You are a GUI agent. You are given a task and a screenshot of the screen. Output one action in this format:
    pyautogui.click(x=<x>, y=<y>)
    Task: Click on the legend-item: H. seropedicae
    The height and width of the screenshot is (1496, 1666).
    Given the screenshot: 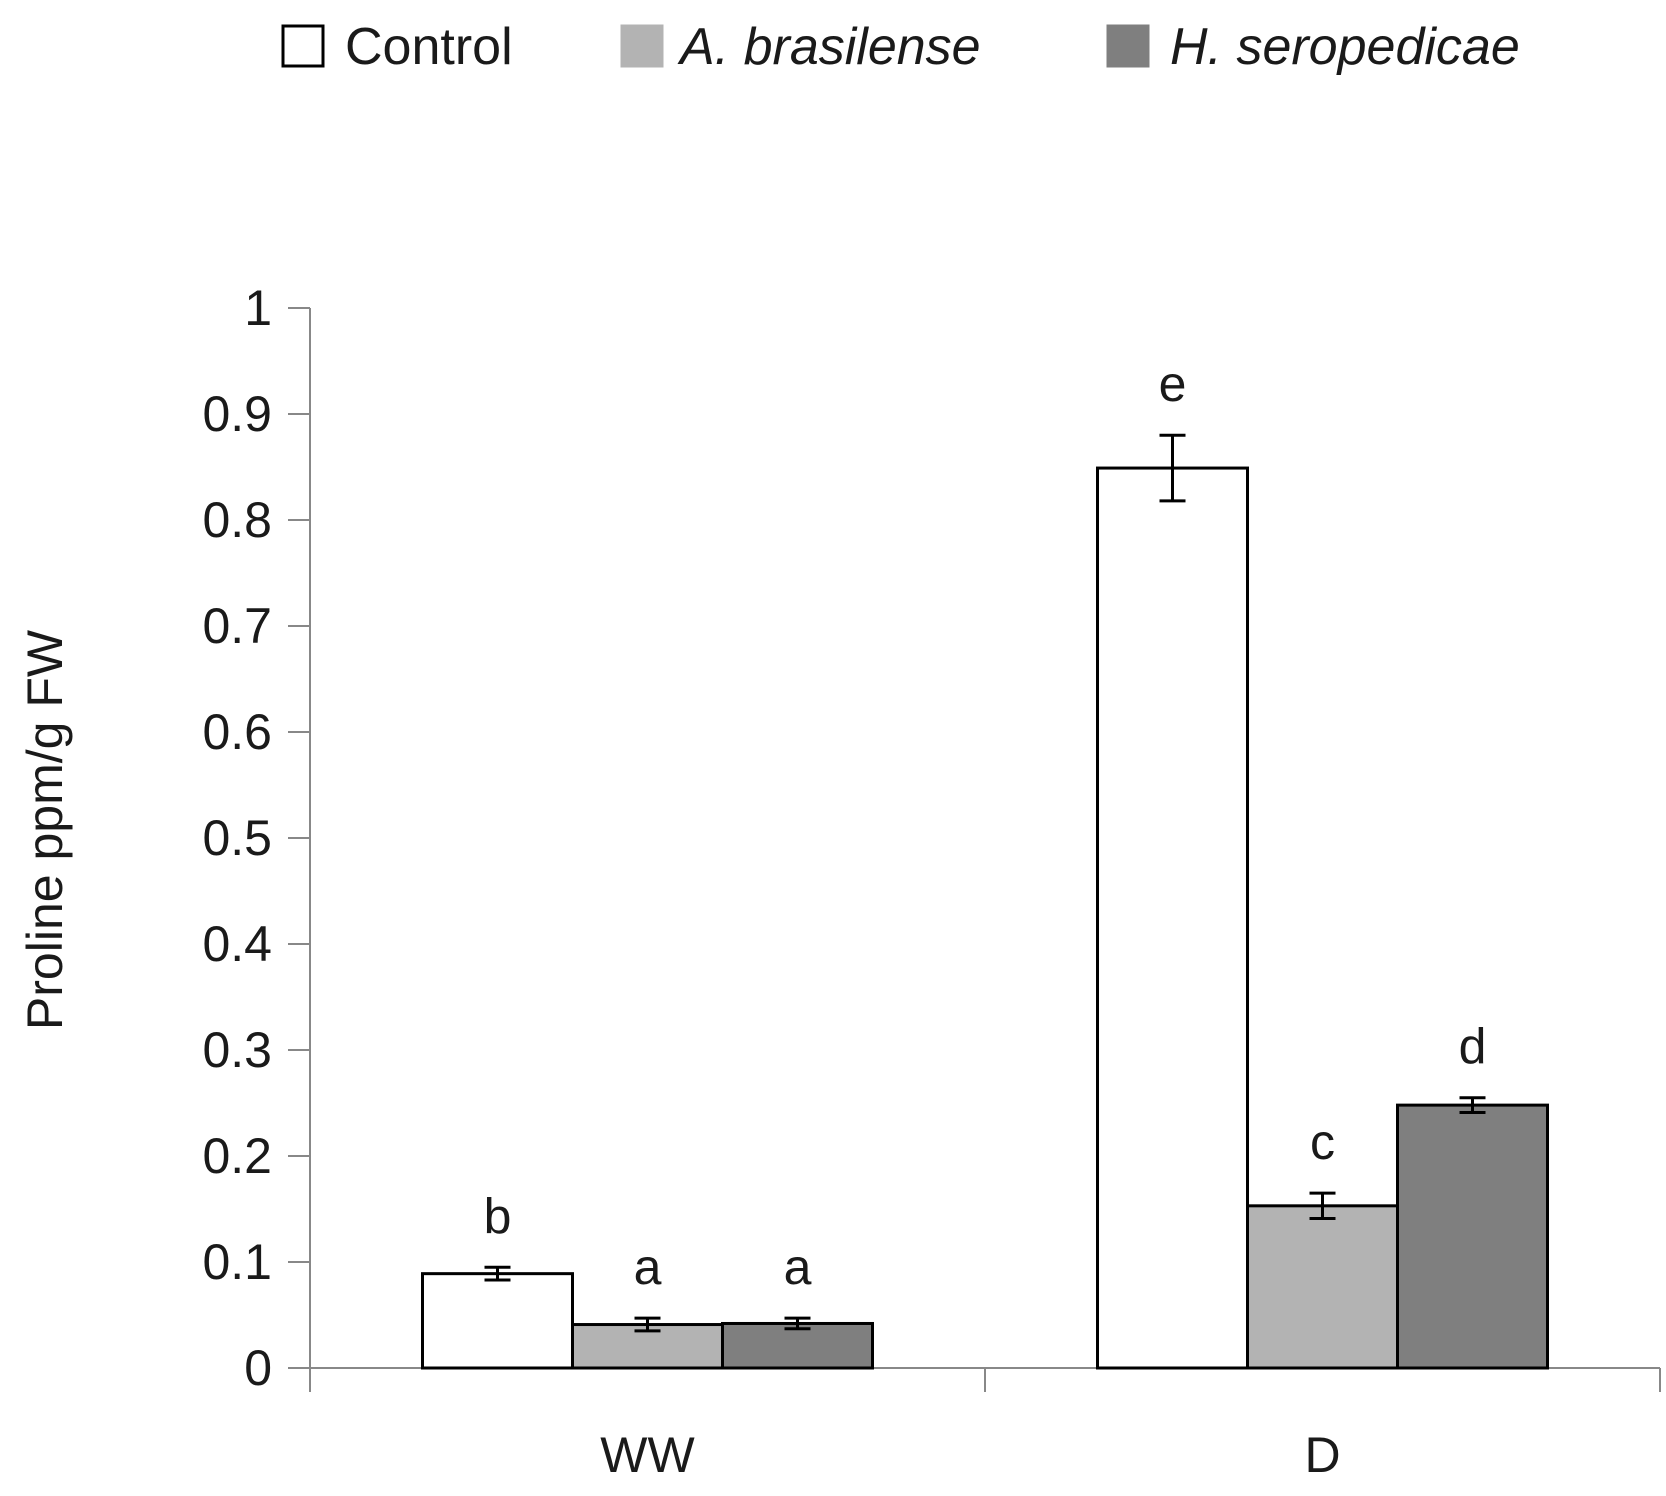 What is the action you would take?
    pyautogui.click(x=1313, y=47)
    